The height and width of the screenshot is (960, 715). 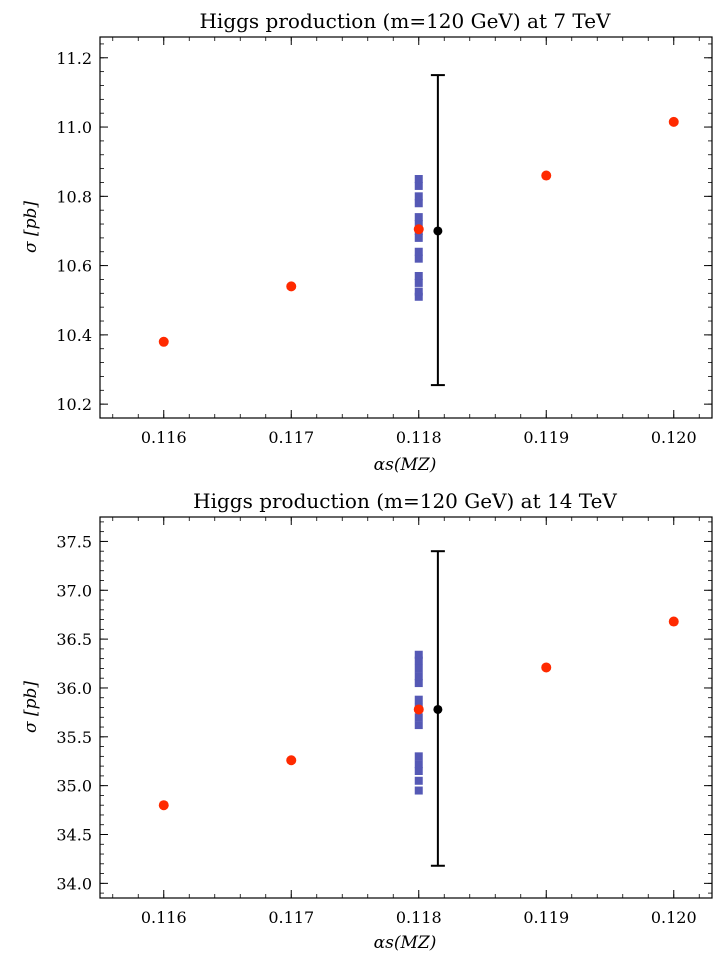 I want to click on y-tick-label: 37.5, so click(x=74, y=541).